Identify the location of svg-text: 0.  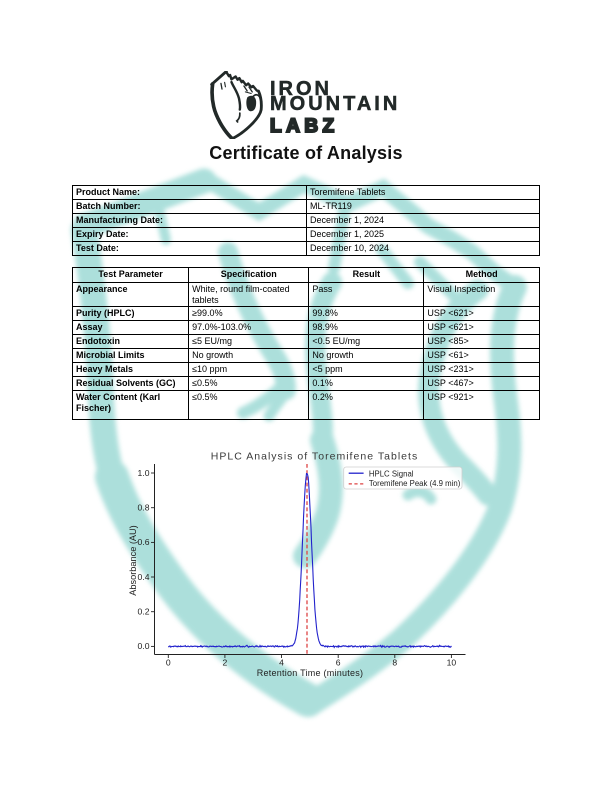
(168, 662).